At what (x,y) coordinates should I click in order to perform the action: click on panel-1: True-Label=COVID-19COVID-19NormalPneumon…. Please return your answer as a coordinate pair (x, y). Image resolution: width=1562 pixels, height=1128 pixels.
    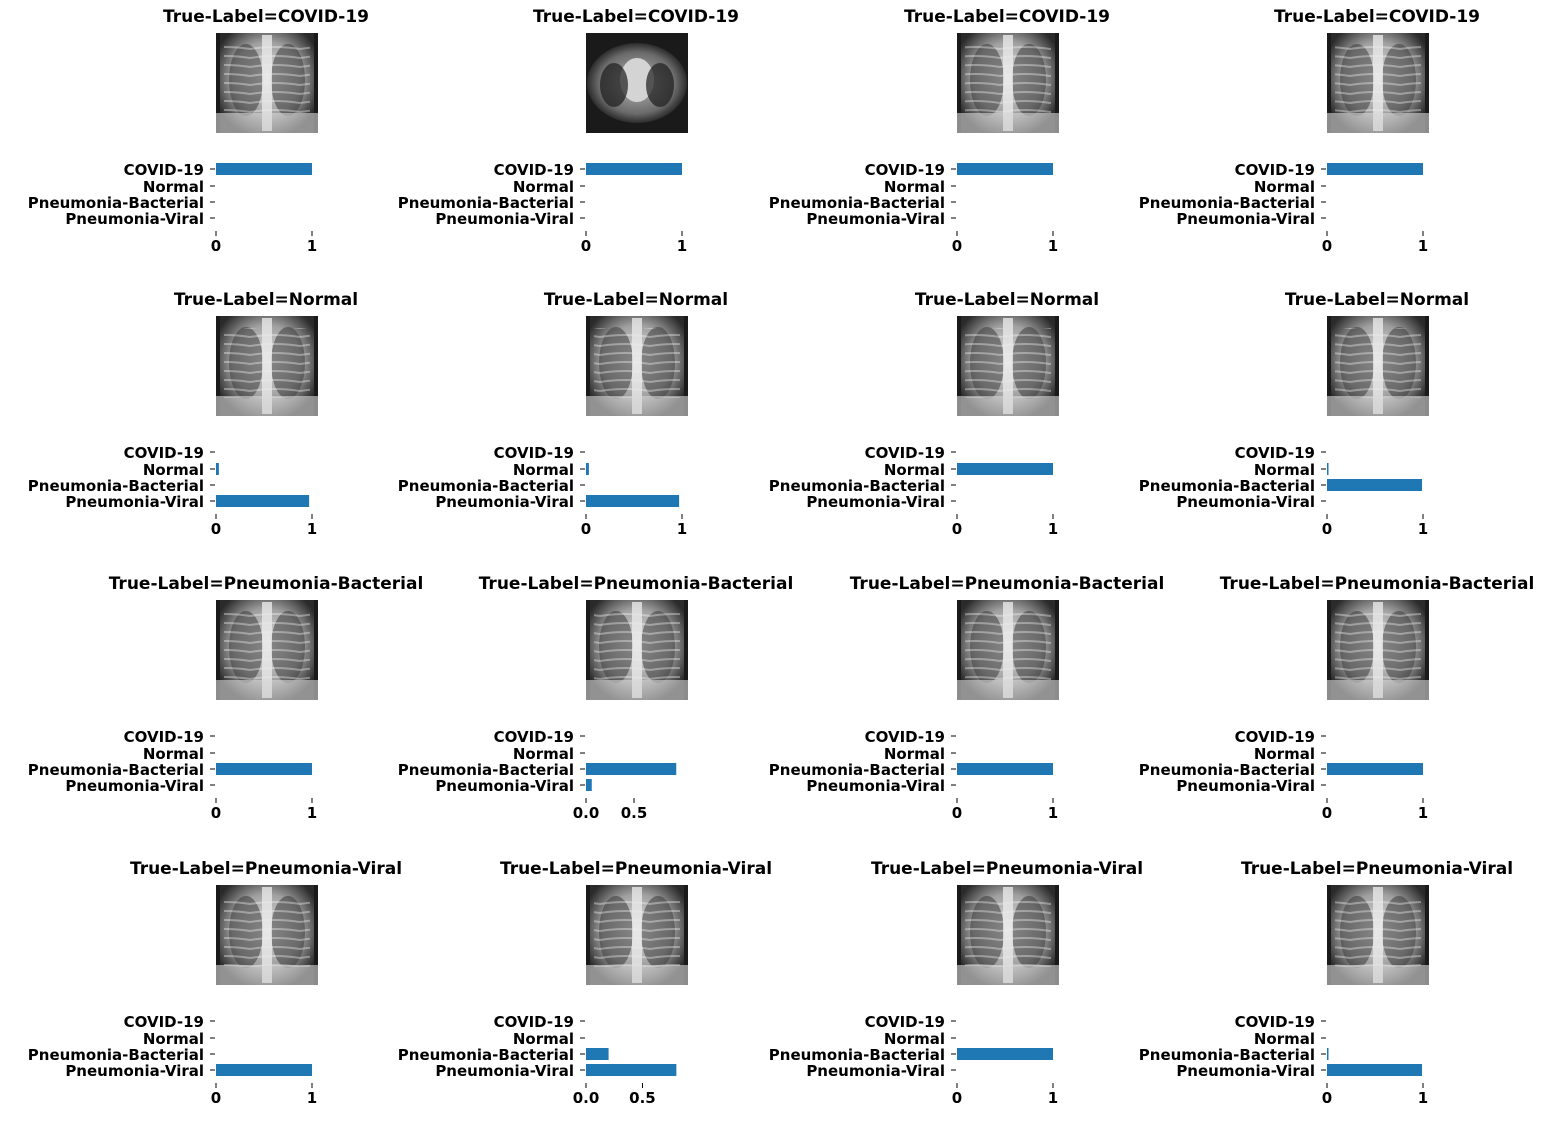
    Looking at the image, I should click on (198, 131).